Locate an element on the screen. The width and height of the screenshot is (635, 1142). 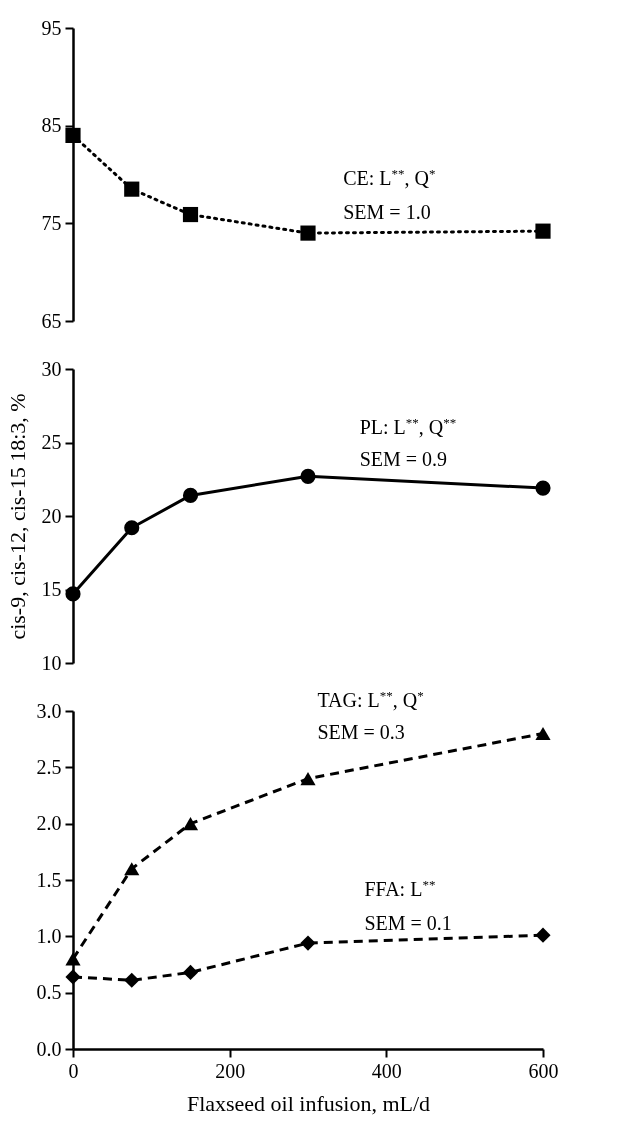
y-tick-label: 75 is located at coordinates (51, 222).